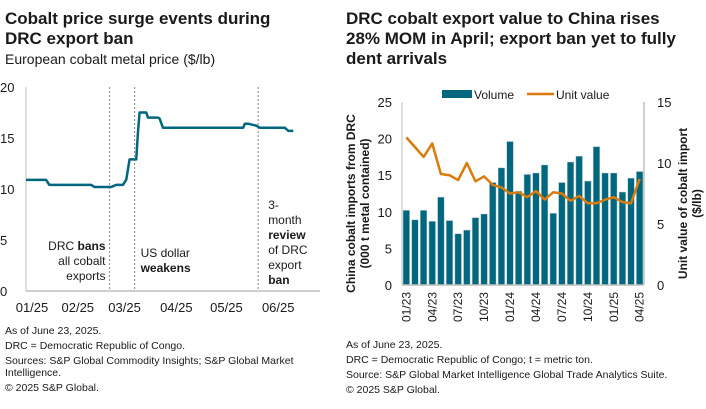 This screenshot has height=409, width=706. What do you see at coordinates (95, 346) in the screenshot?
I see `note-line: DRC = Democratic Republic of Congo.` at bounding box center [95, 346].